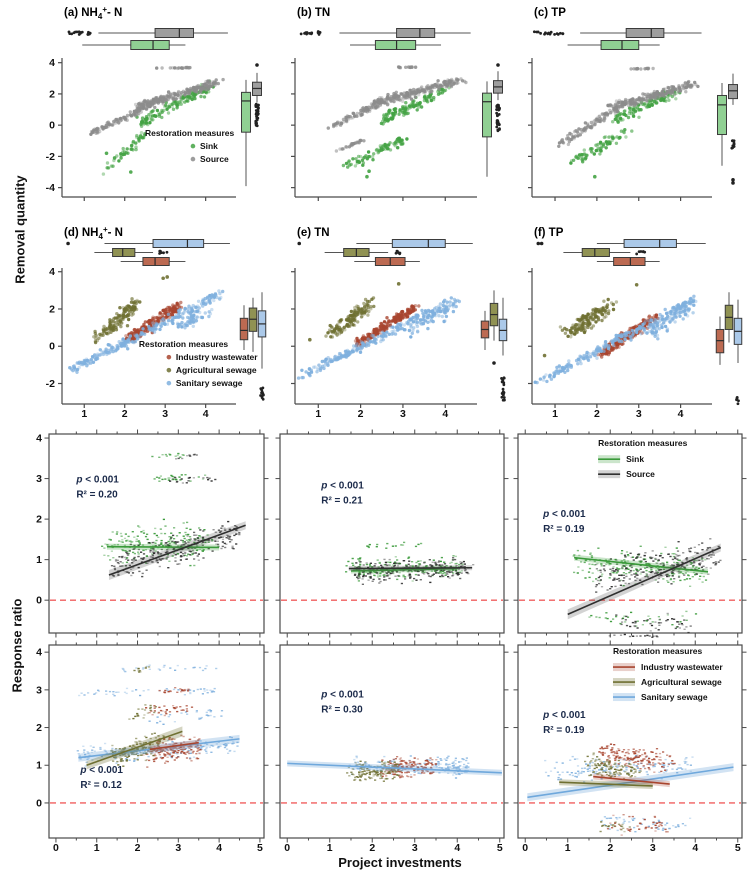  I want to click on panel-k-r2: R² = 0.30, so click(342, 709).